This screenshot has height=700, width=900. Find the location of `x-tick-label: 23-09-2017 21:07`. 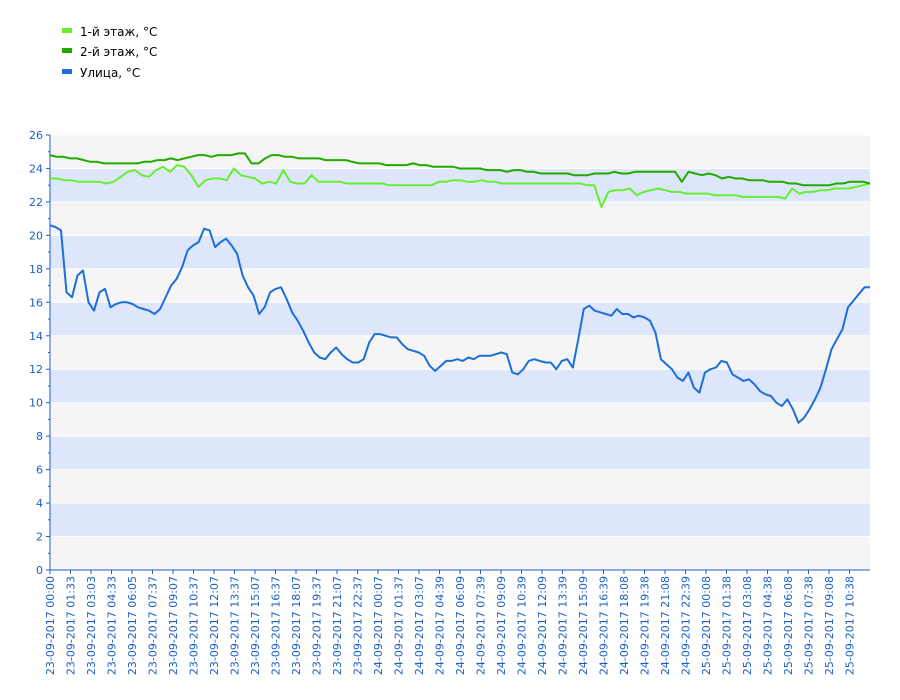

x-tick-label: 23-09-2017 21:07 is located at coordinates (337, 625).